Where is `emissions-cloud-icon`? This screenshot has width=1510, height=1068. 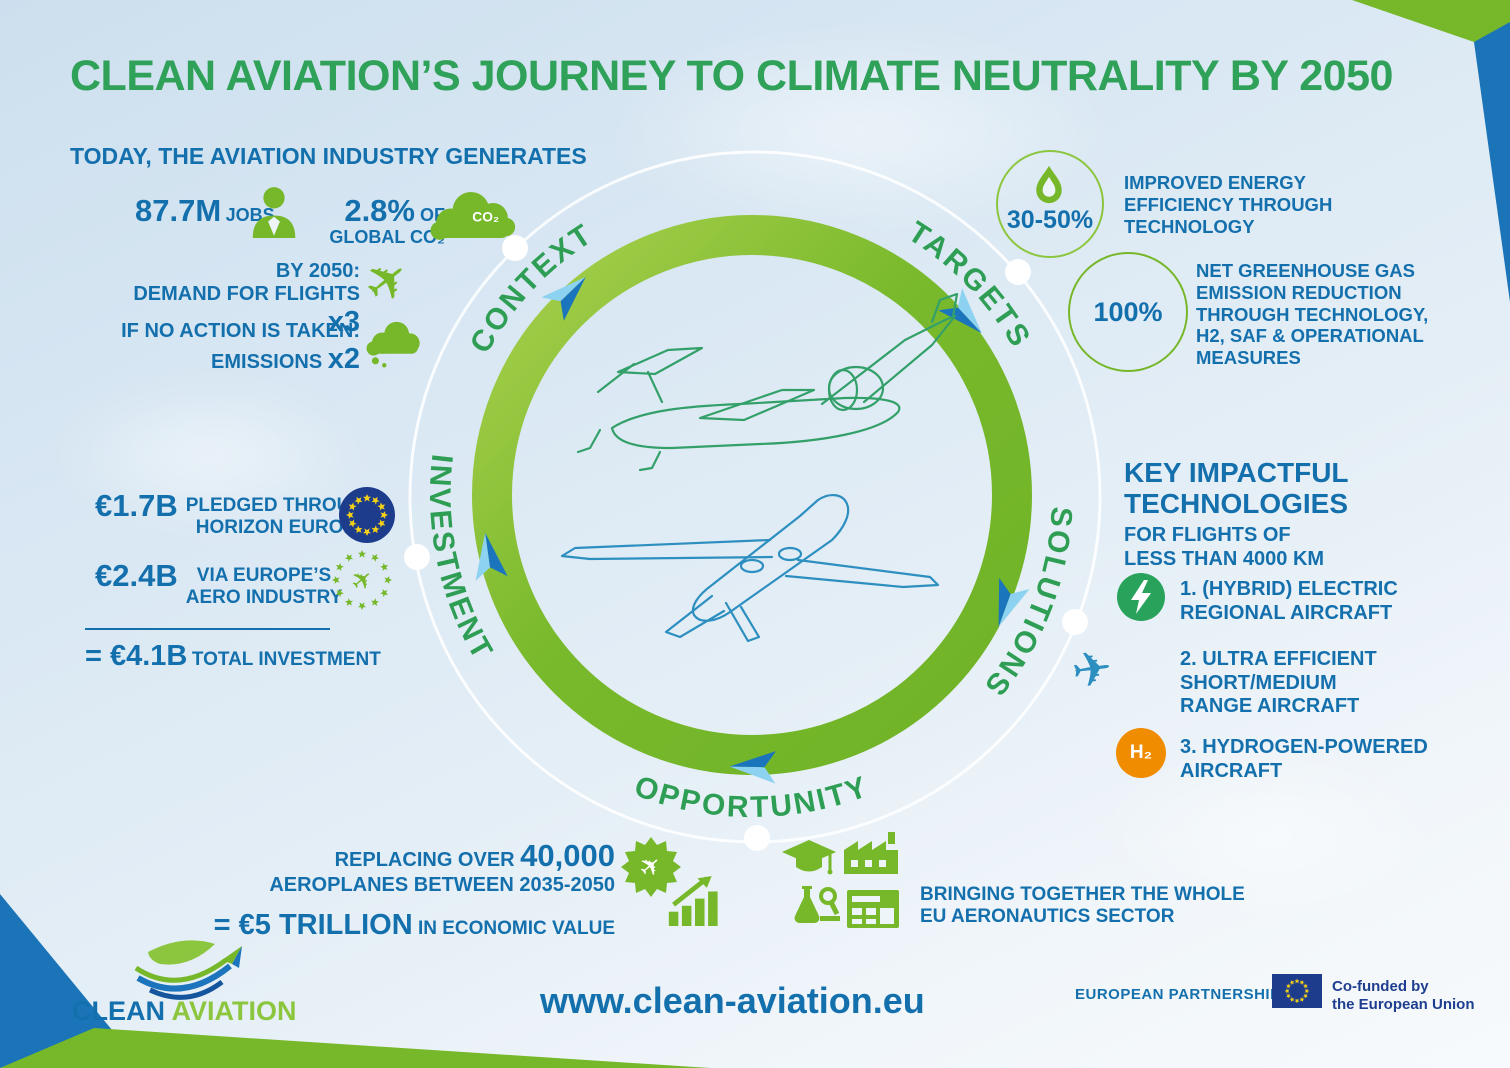 emissions-cloud-icon is located at coordinates (393, 344).